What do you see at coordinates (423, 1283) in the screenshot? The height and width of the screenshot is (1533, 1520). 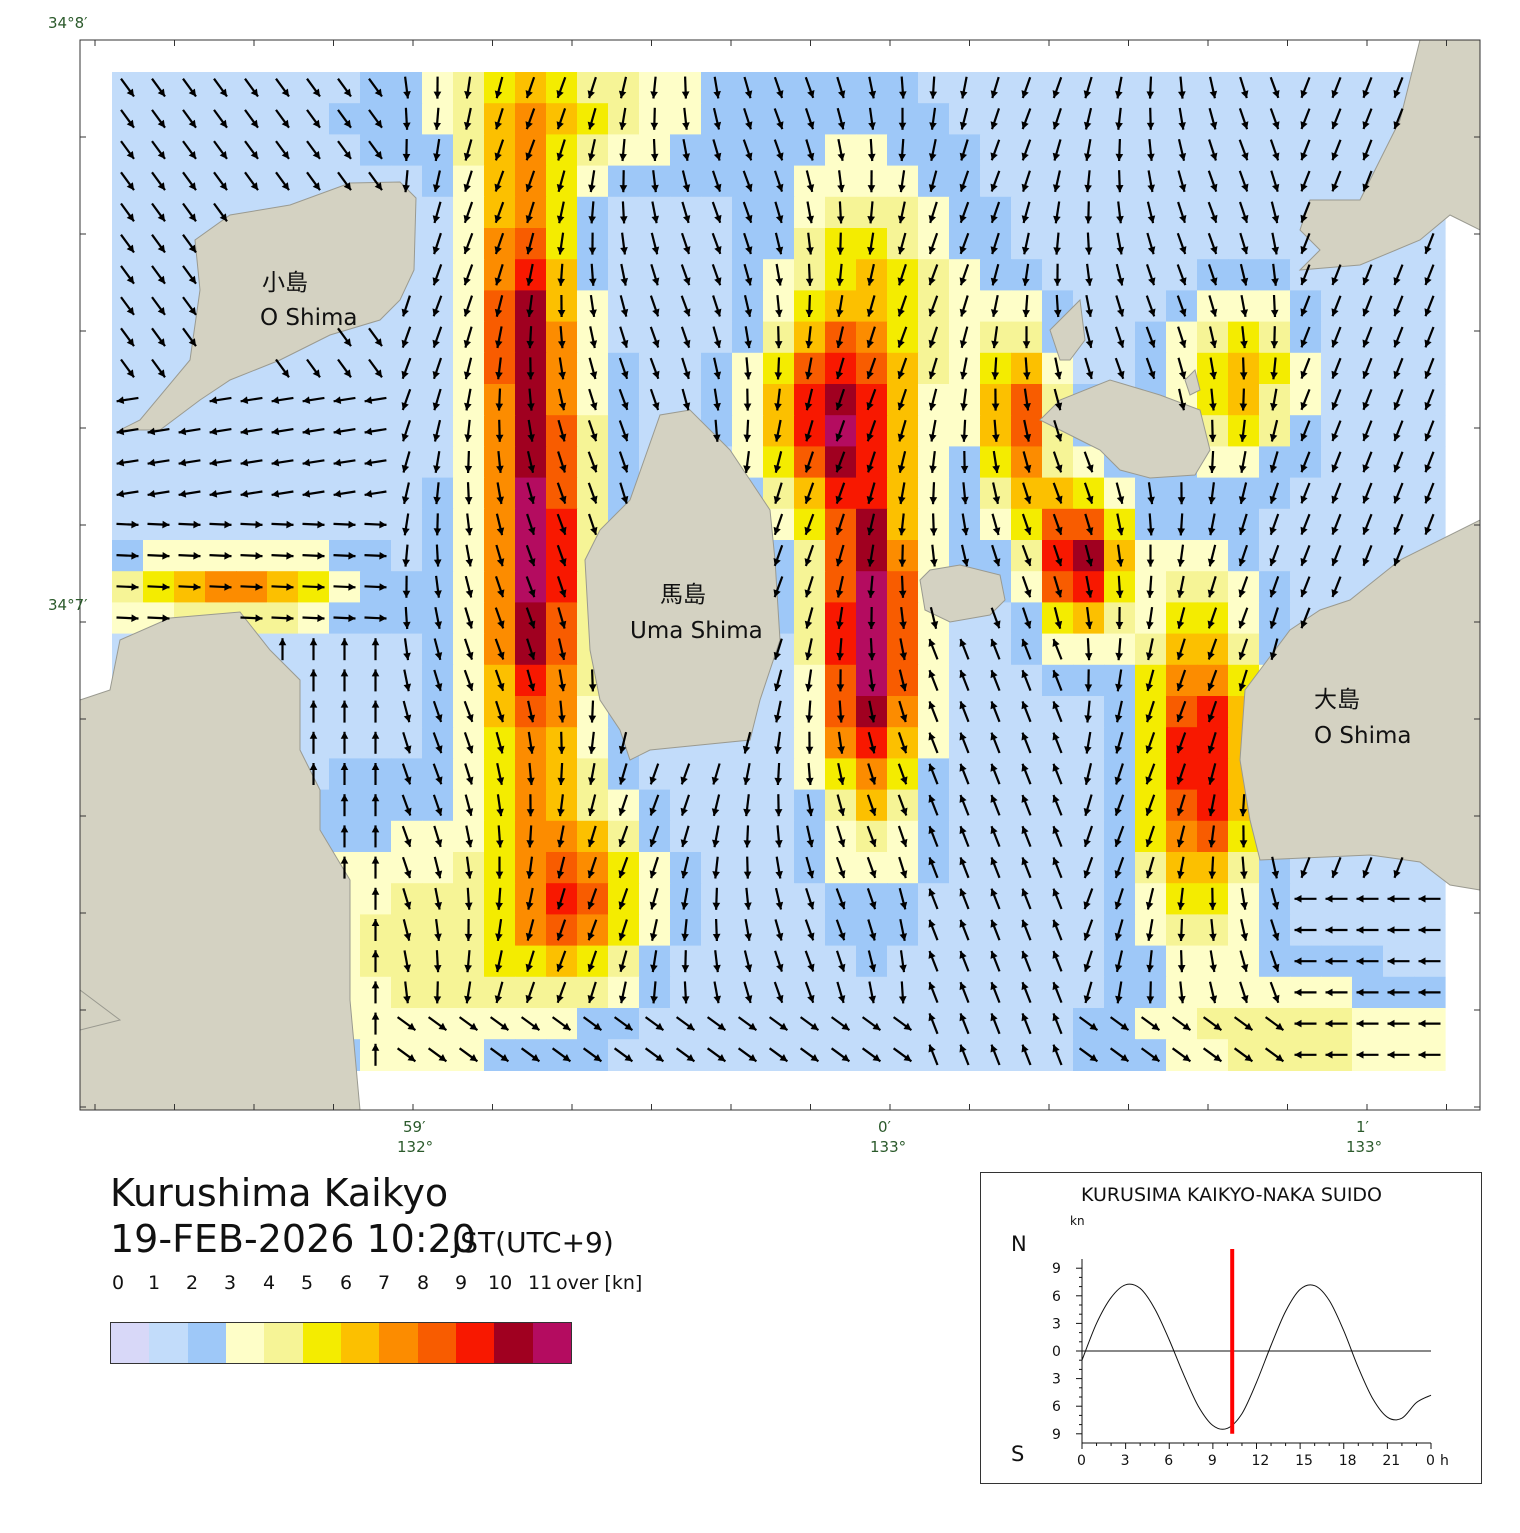 I see `legend-label: 8` at bounding box center [423, 1283].